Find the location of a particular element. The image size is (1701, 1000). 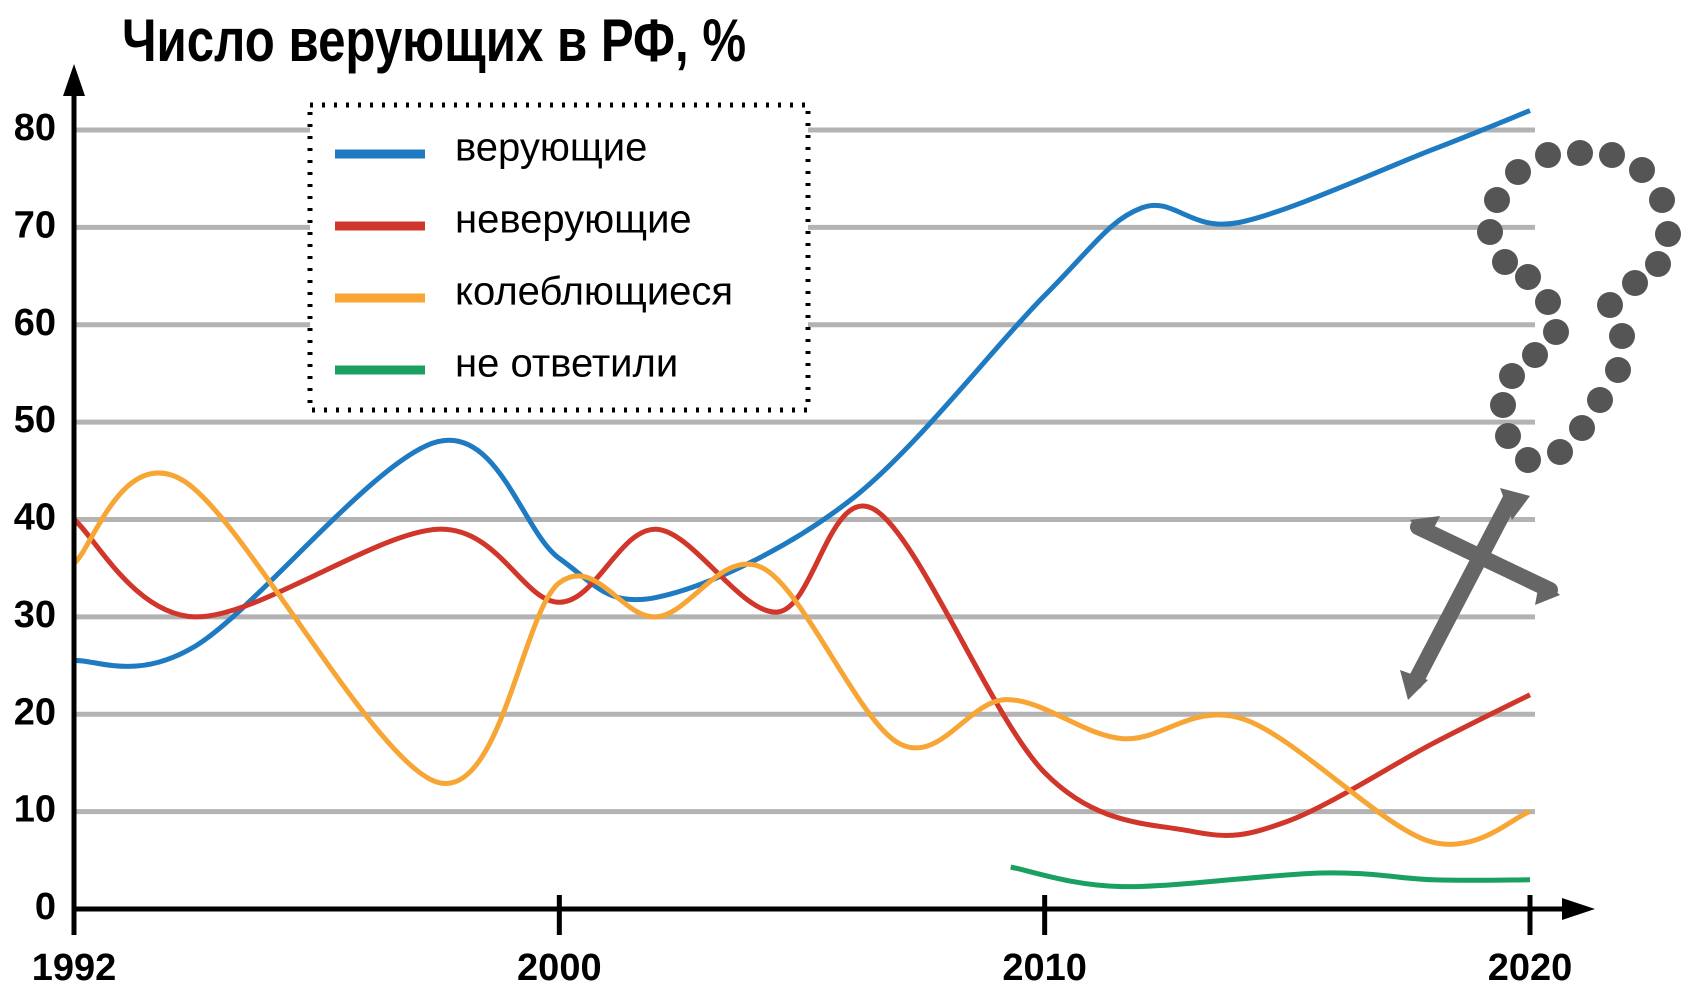

x-tick-label: 2020 is located at coordinates (1530, 968).